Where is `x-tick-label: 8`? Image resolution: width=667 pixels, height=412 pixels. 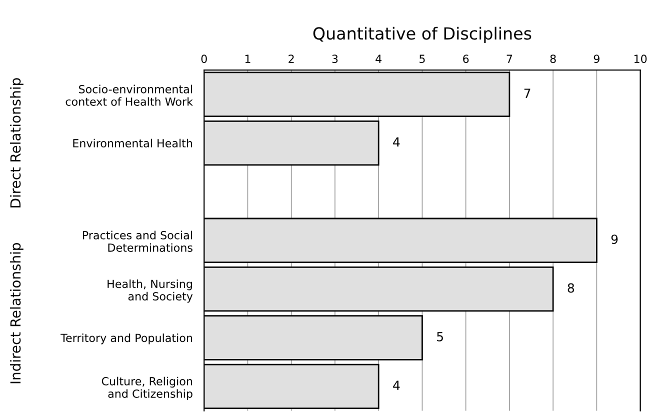
x-tick-label: 8 is located at coordinates (553, 59).